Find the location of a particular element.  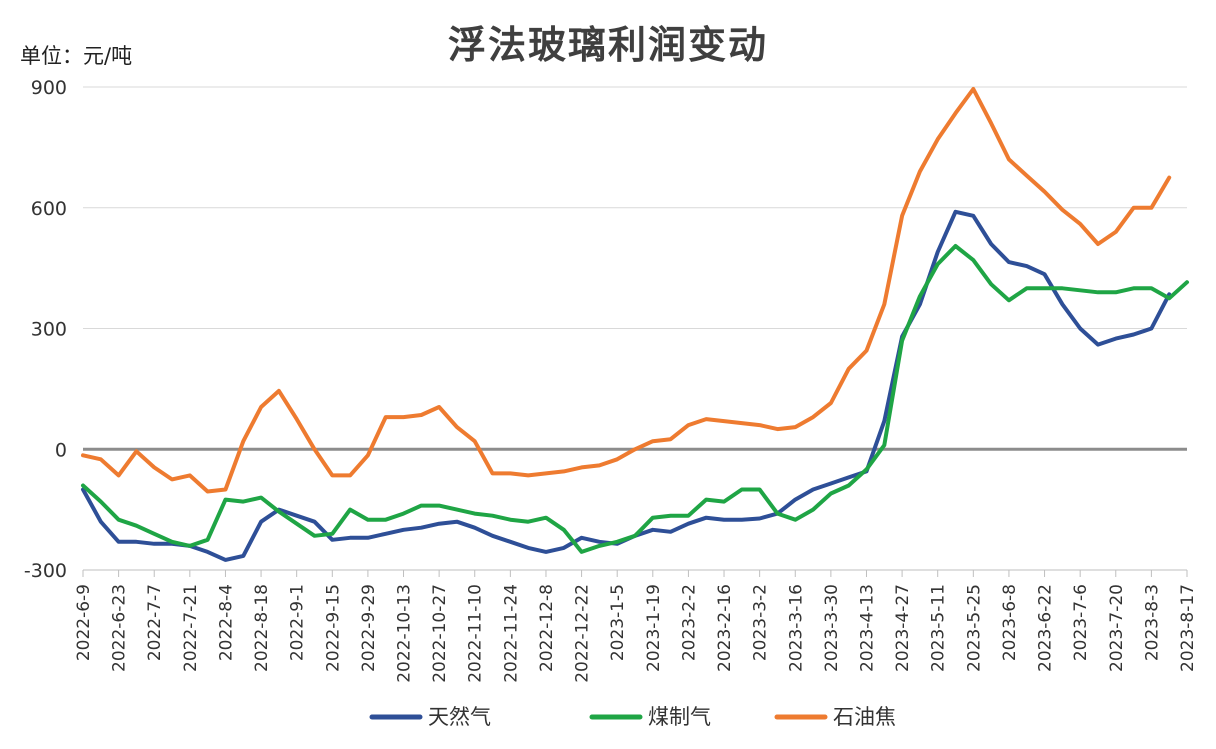

x-tick-label: 2022-8-18 is located at coordinates (262, 628).